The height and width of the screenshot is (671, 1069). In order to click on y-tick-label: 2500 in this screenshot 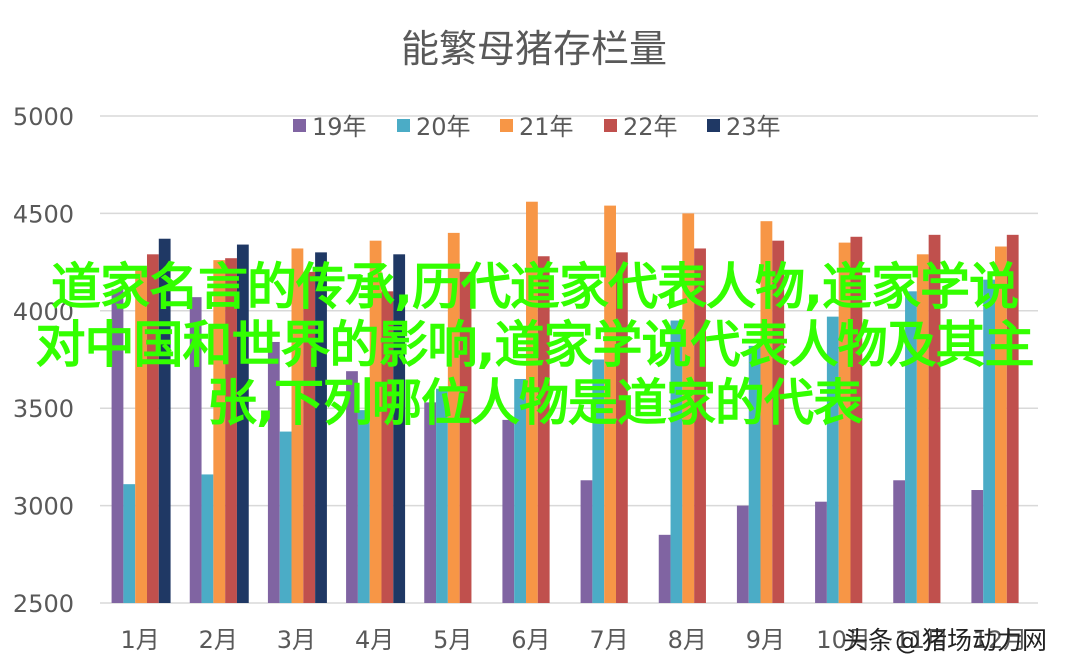, I will do `click(43, 604)`.